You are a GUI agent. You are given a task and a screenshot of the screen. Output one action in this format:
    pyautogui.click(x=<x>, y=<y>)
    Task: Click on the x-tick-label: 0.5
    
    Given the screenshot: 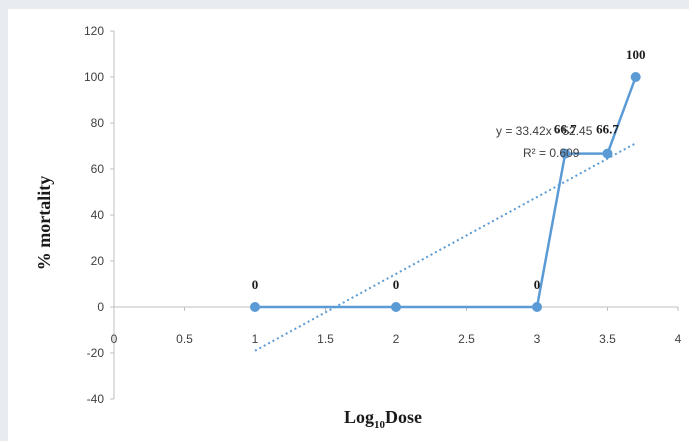 What is the action you would take?
    pyautogui.click(x=184, y=339)
    